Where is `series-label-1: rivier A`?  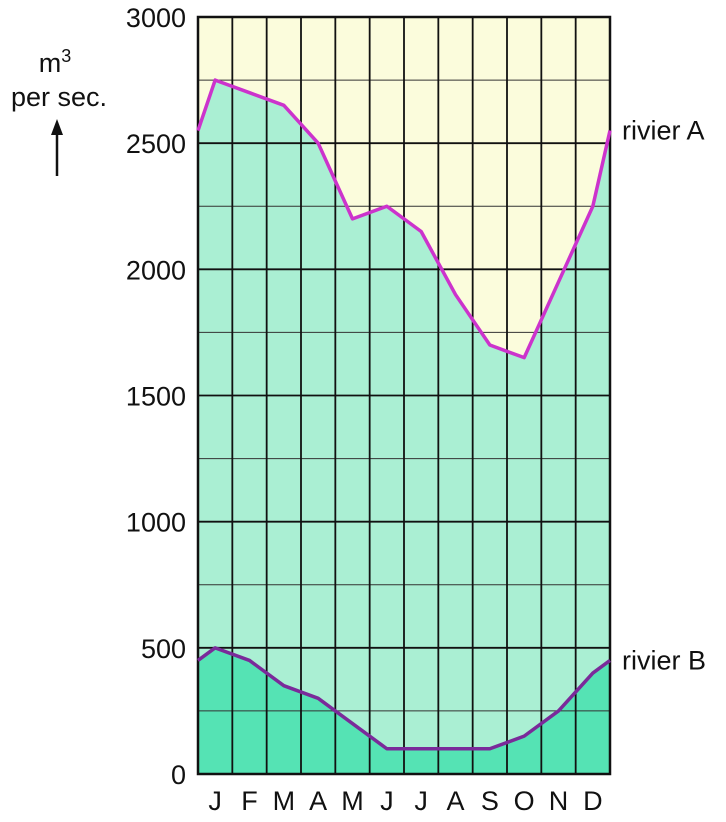 series-label-1: rivier A is located at coordinates (663, 131).